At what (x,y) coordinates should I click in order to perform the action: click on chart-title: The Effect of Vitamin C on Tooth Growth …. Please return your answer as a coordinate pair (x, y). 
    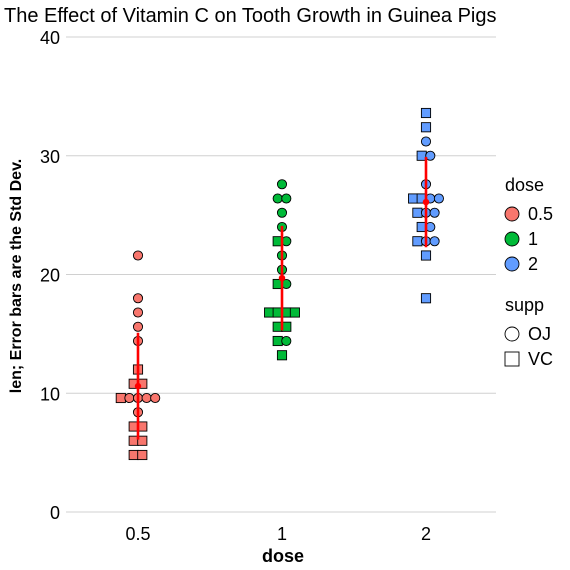
    Looking at the image, I should click on (250, 16).